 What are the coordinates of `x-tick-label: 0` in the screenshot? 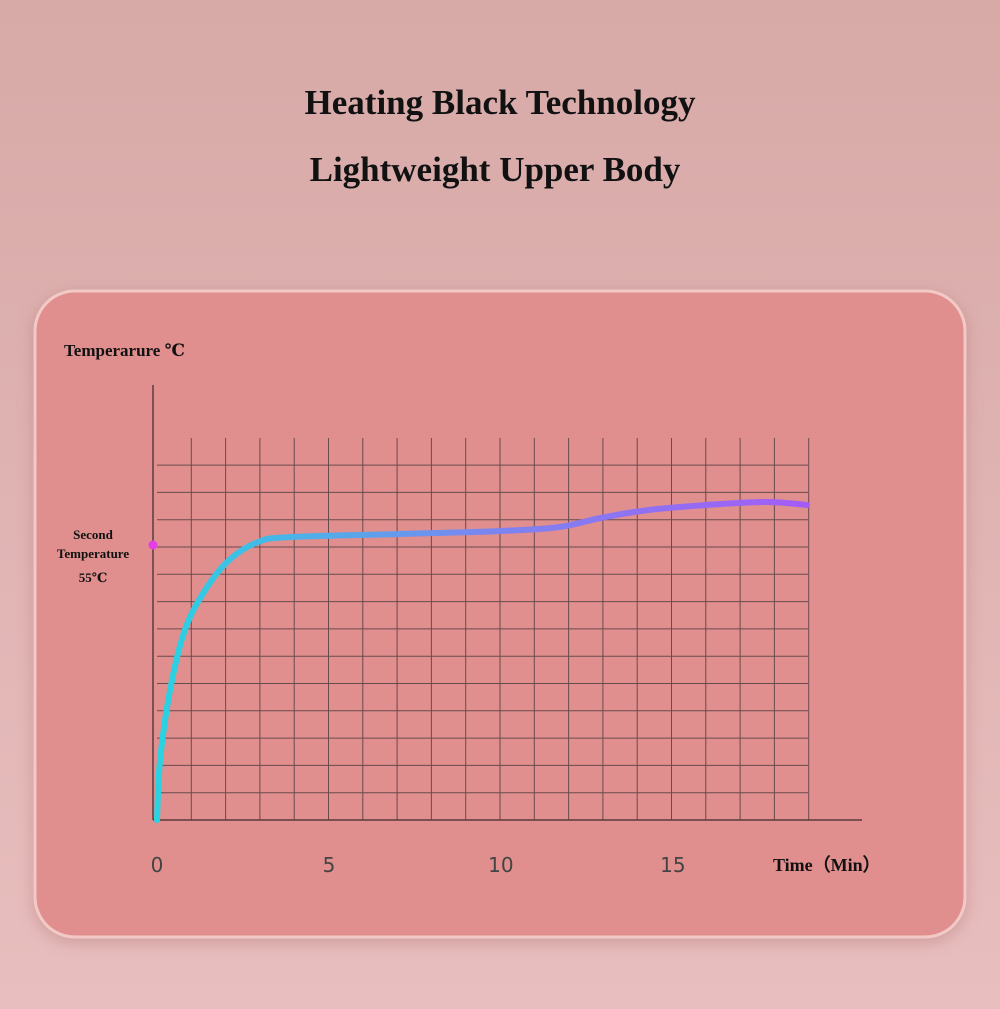 It's located at (157, 865).